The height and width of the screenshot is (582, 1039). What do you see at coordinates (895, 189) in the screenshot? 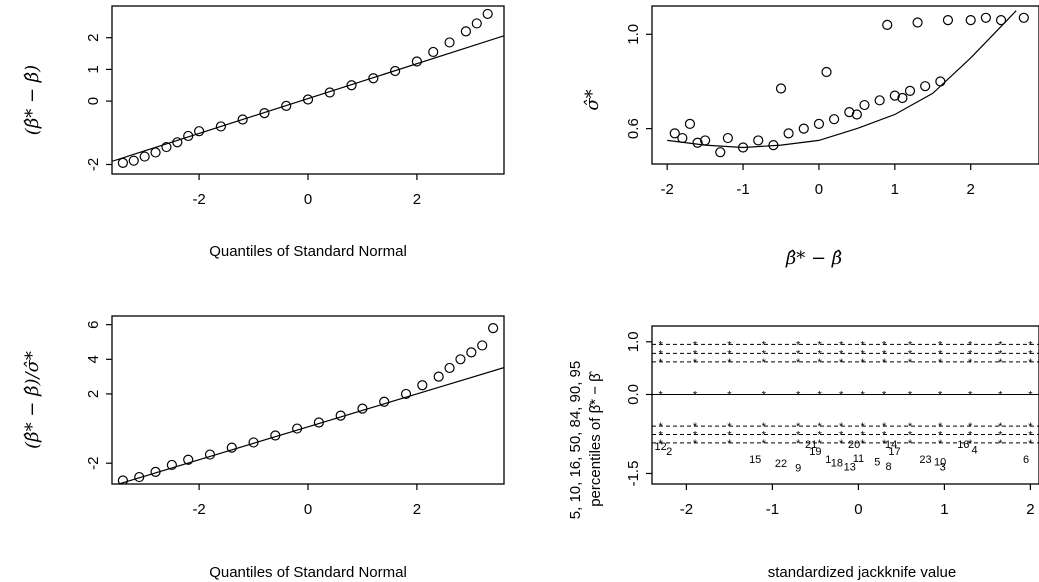
I see `x-tick-label: 1` at bounding box center [895, 189].